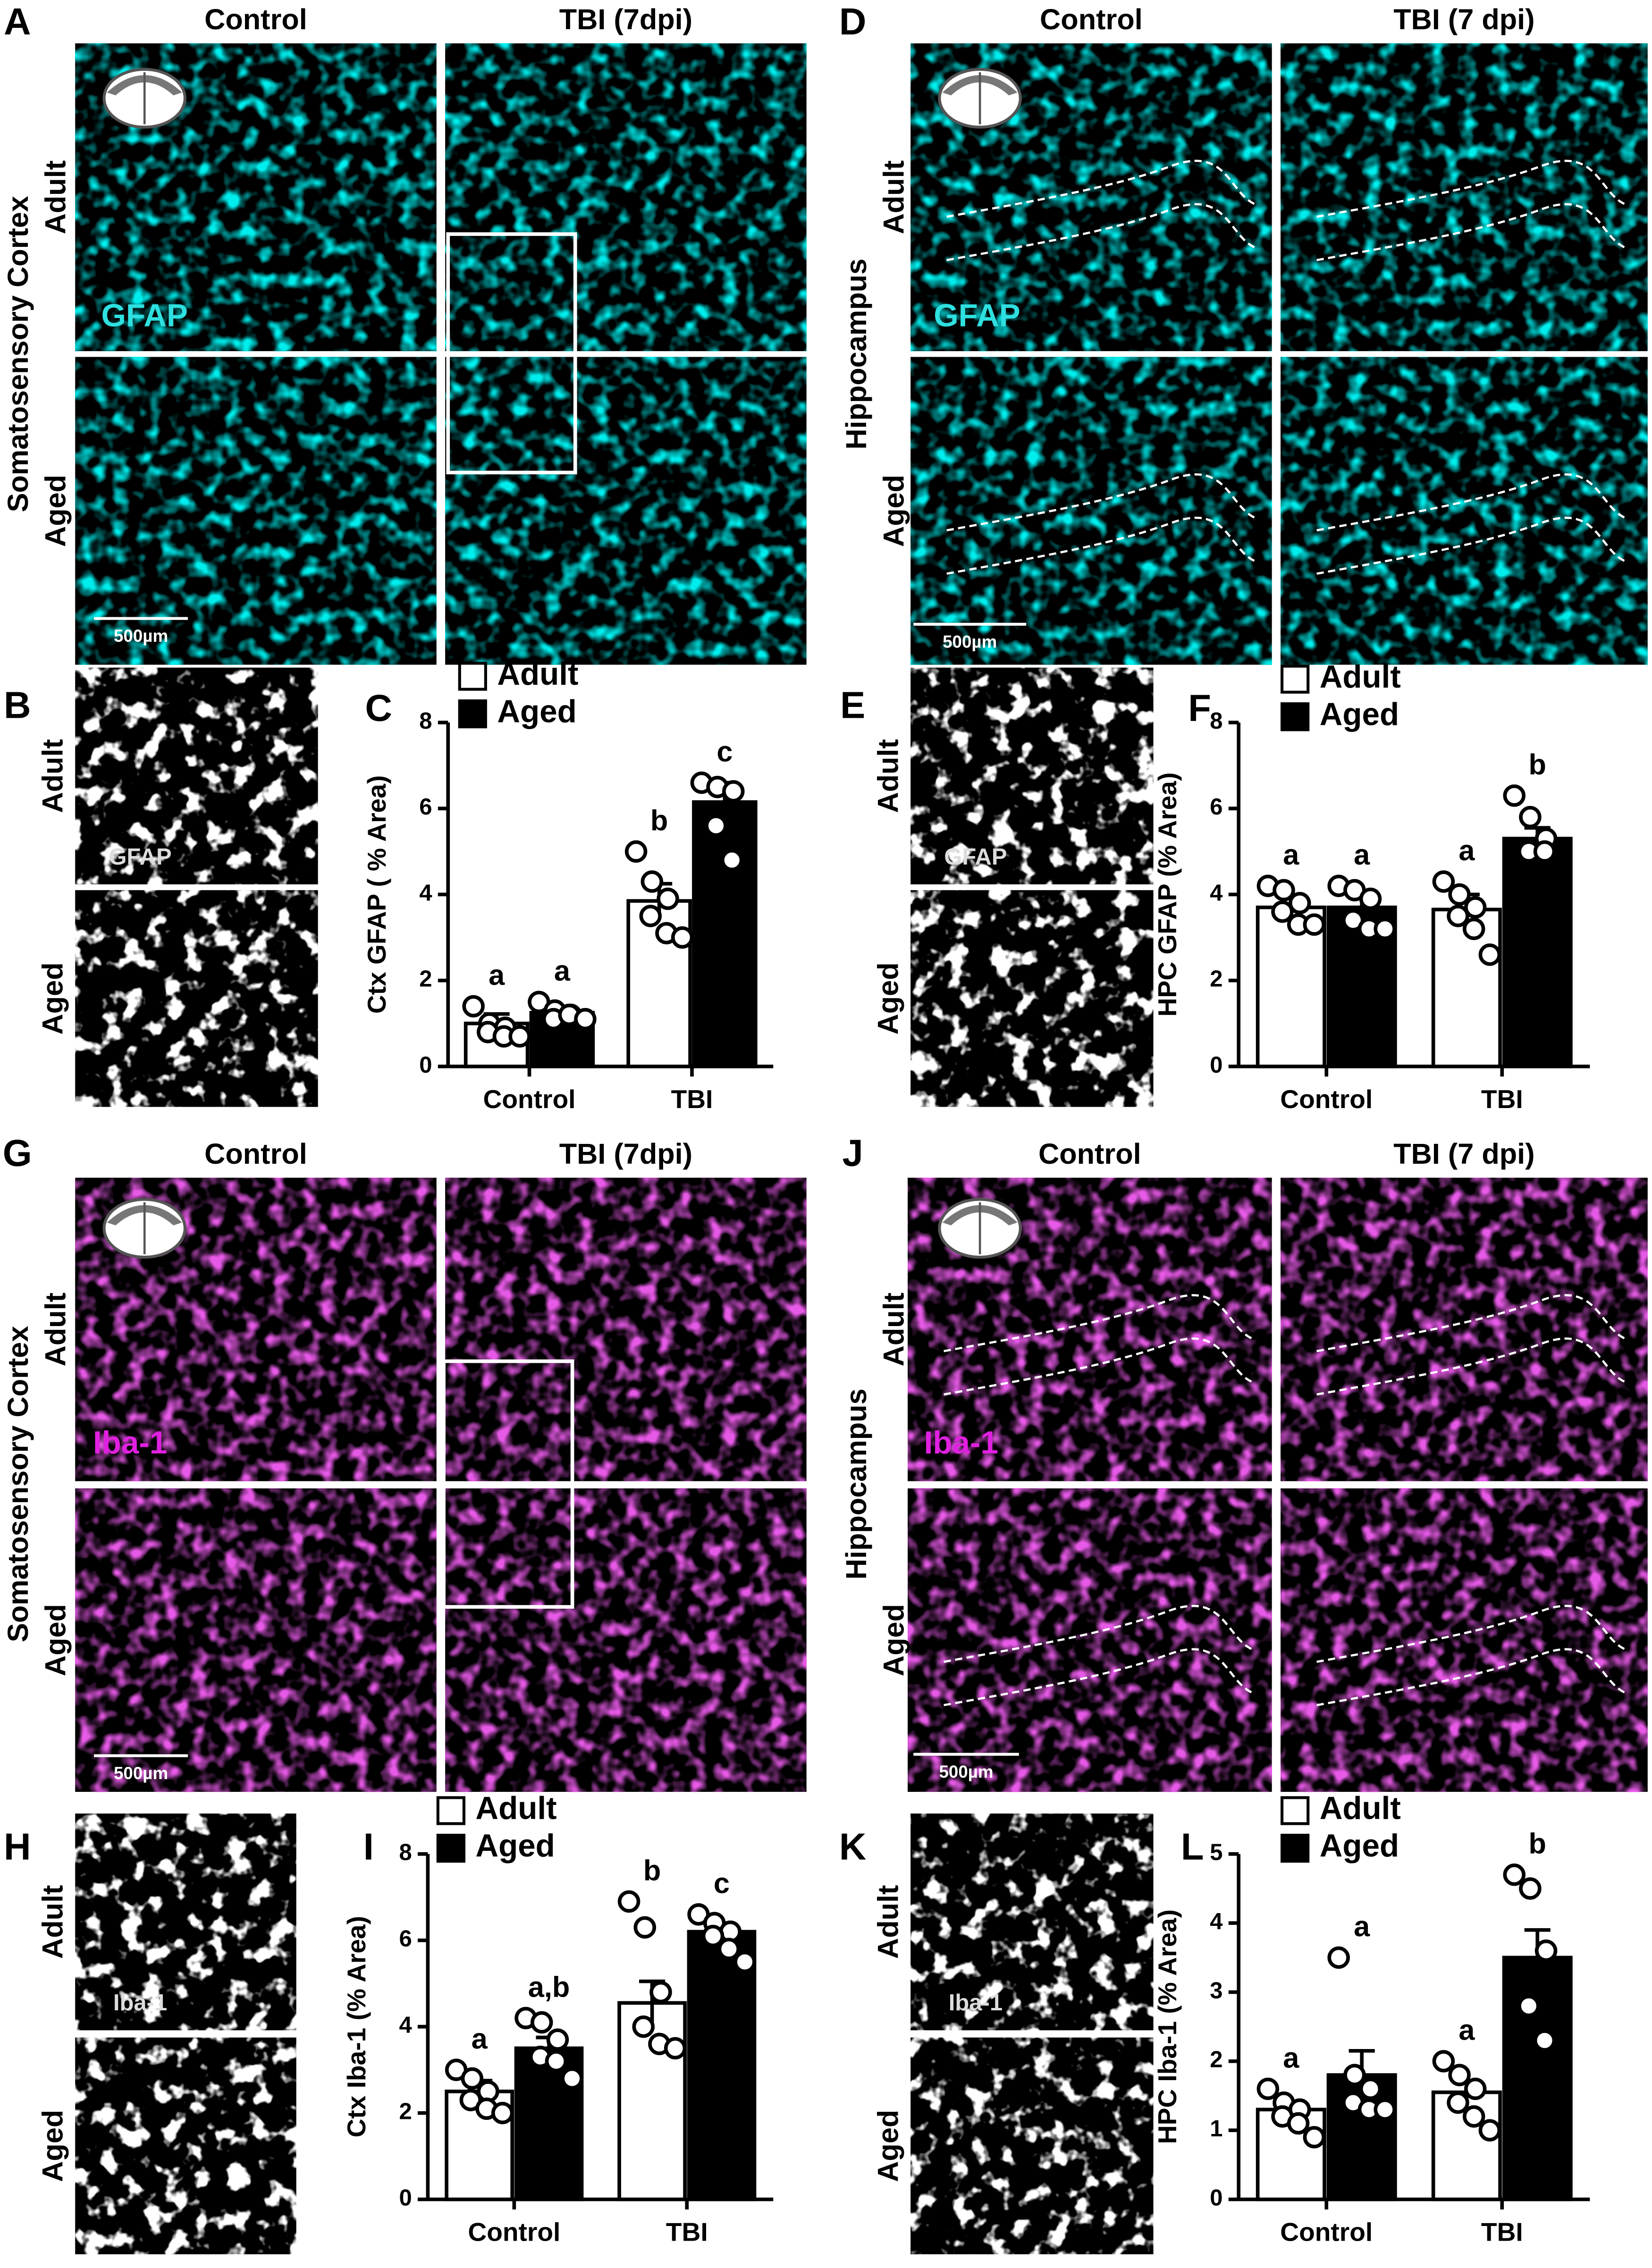 The width and height of the screenshot is (1652, 2268). Describe the element at coordinates (18, 1484) in the screenshot. I see `region-label: Somatosensory Cortex` at that location.